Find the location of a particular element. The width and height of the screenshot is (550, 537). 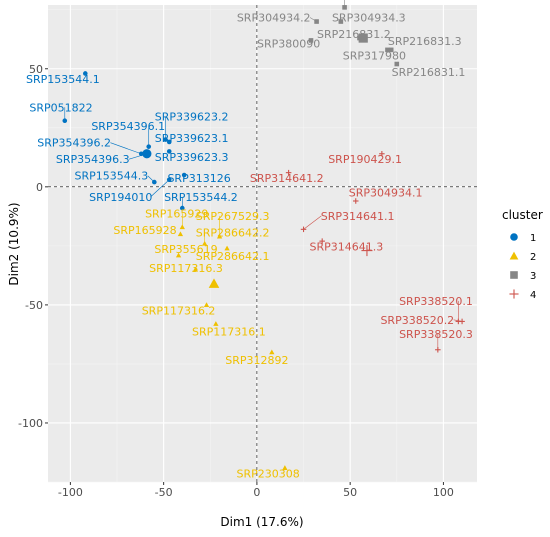

x-tick-label: 50 is located at coordinates (350, 492).